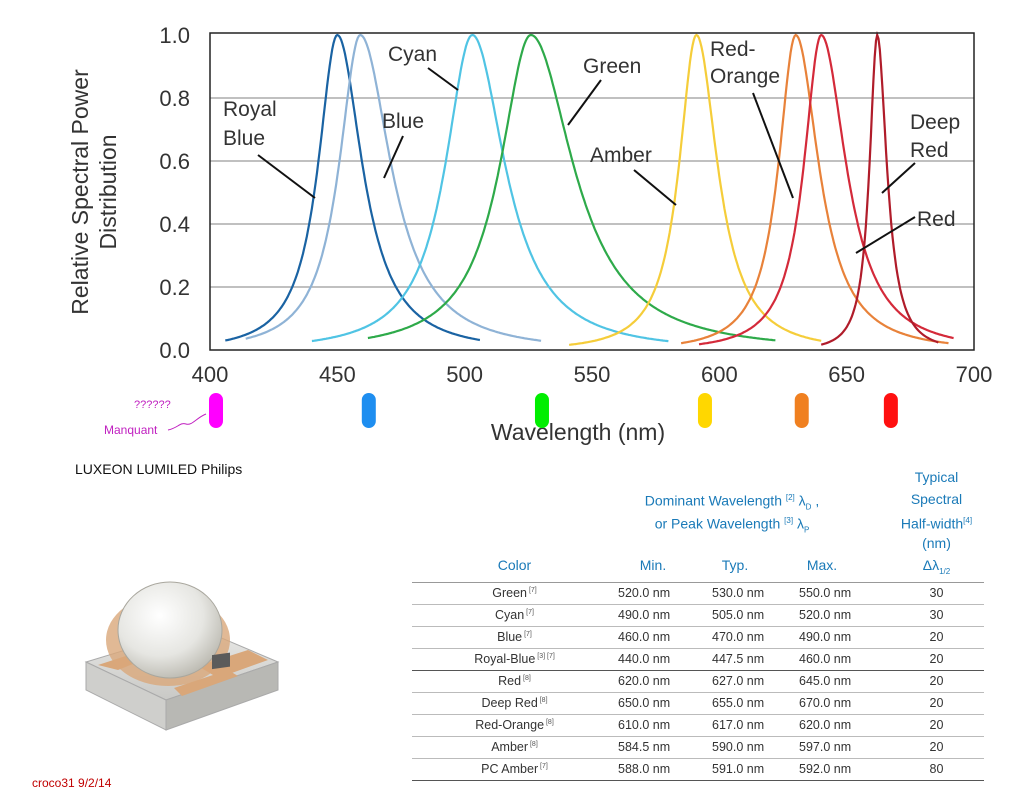  Describe the element at coordinates (929, 150) in the screenshot. I see `label-deep-red-2: Red` at that location.